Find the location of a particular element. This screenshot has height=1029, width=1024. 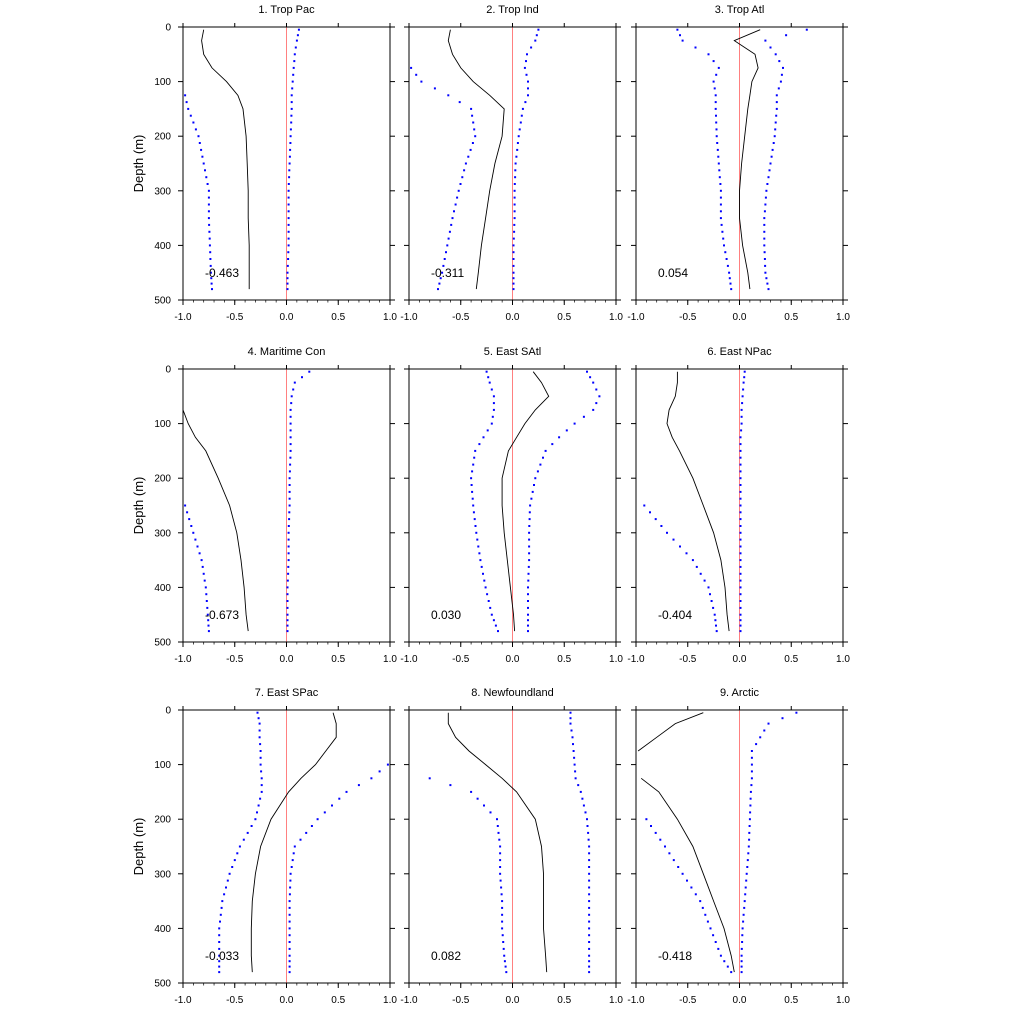

panel-title: 8. Newfoundland is located at coordinates (512, 693).